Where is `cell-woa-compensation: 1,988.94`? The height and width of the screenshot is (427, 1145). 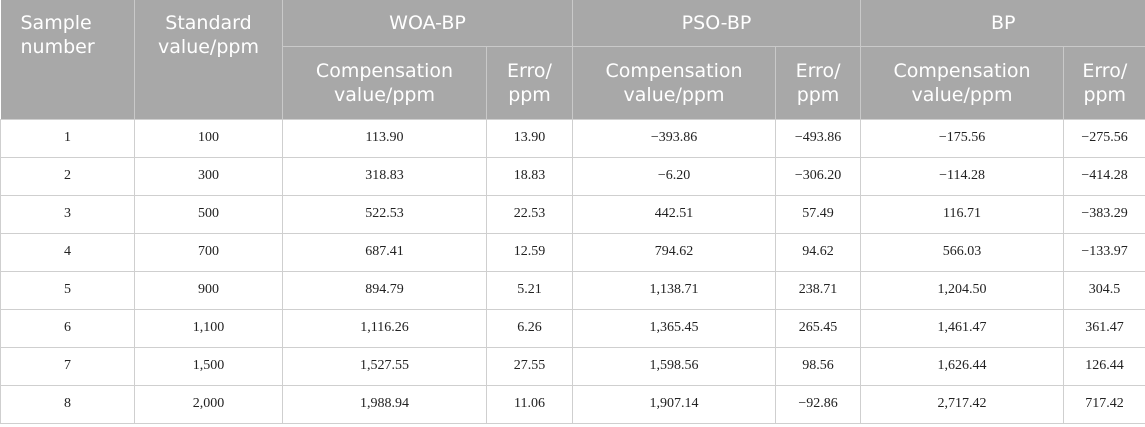
cell-woa-compensation: 1,988.94 is located at coordinates (384, 404).